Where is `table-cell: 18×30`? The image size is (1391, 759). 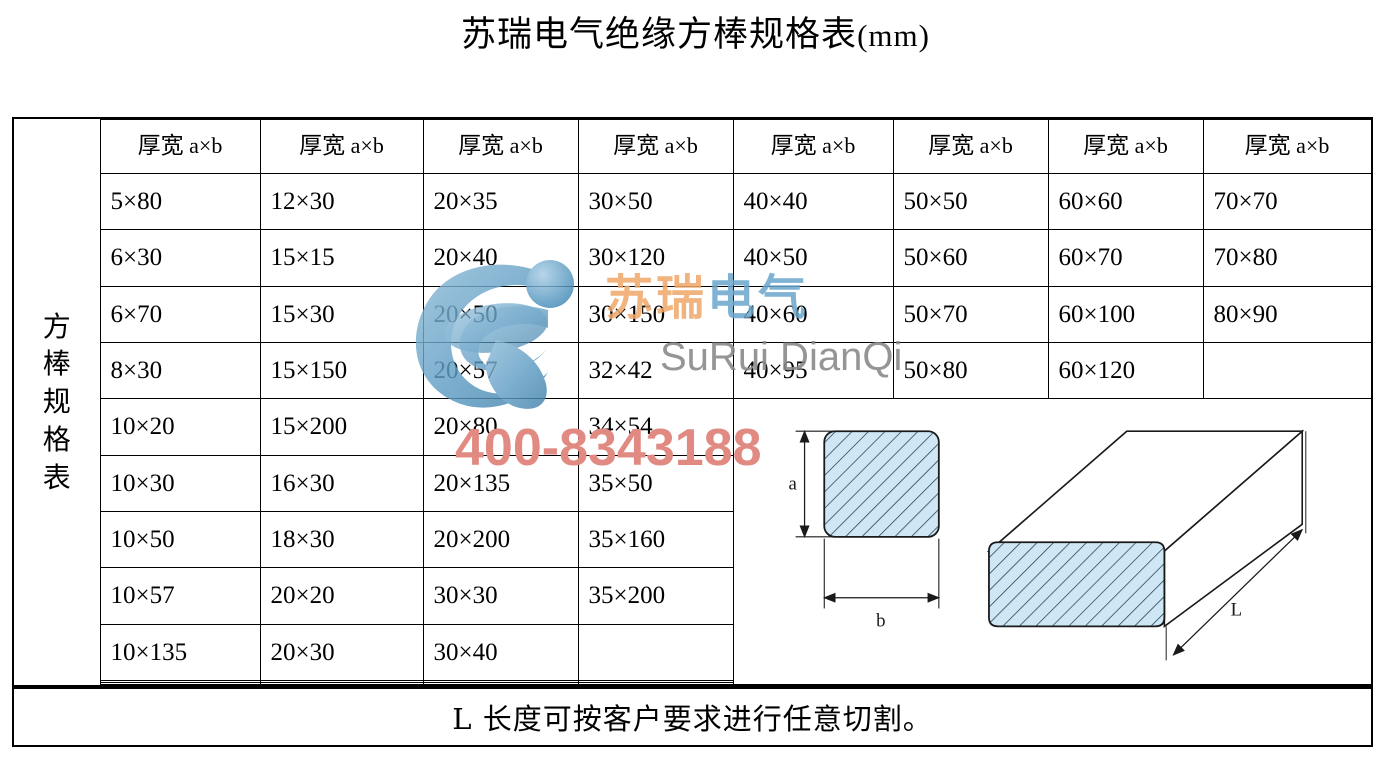 table-cell: 18×30 is located at coordinates (341, 539).